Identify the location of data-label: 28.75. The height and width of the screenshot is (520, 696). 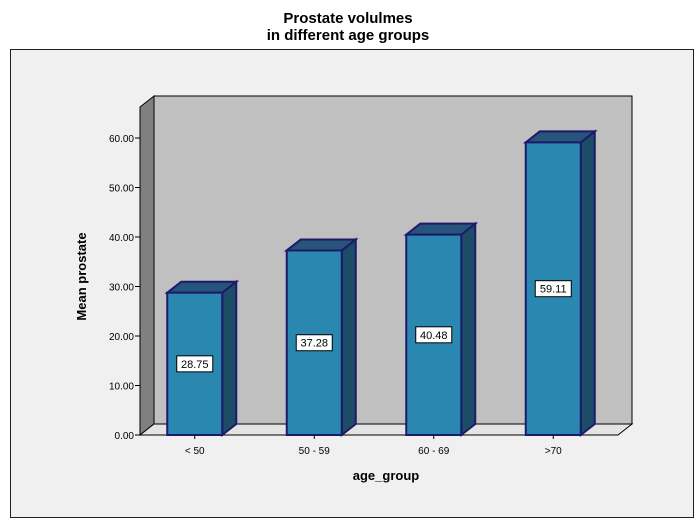
(195, 365).